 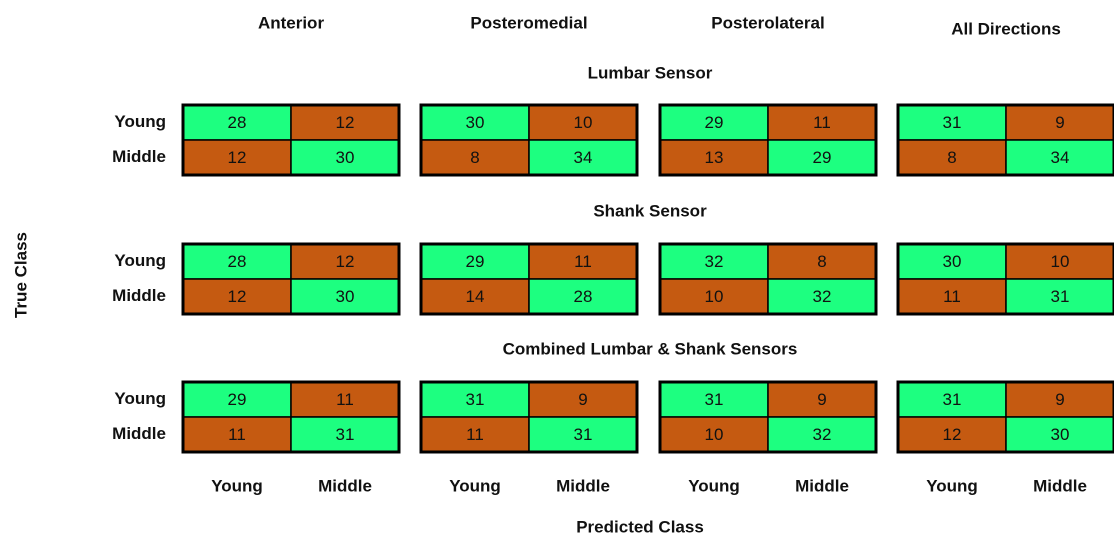 What do you see at coordinates (650, 72) in the screenshot?
I see `section-title: Lumbar Sensor` at bounding box center [650, 72].